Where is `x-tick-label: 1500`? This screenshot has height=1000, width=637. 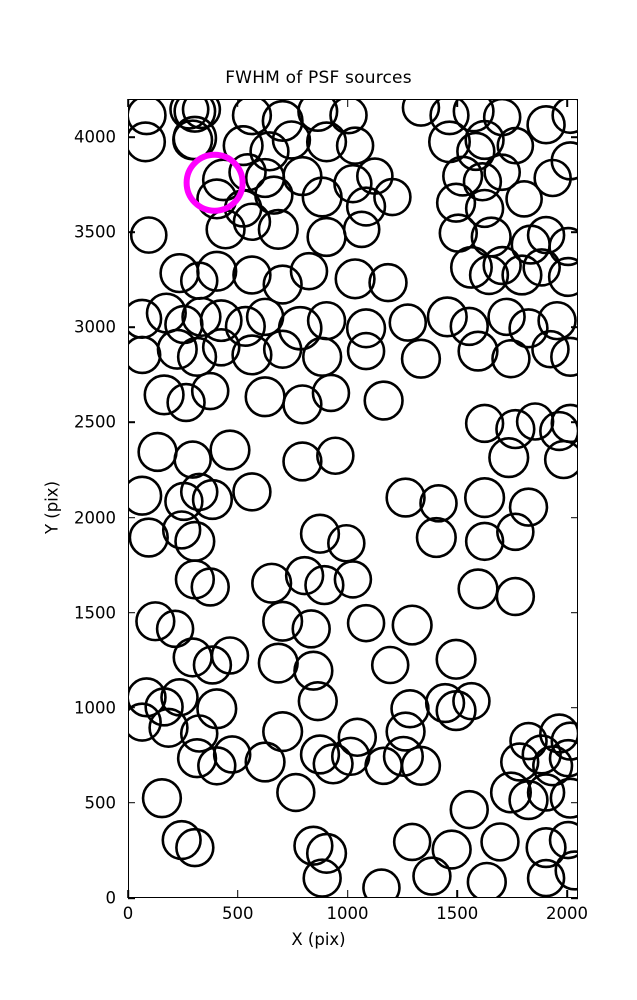 x-tick-label: 1500 is located at coordinates (457, 913).